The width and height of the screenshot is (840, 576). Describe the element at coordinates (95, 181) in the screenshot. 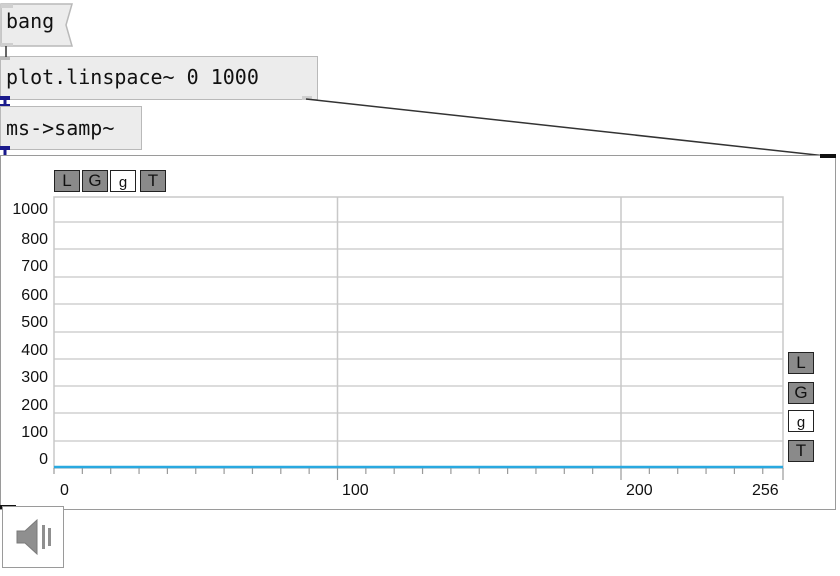

I see `plot-top-button-grid: G` at that location.